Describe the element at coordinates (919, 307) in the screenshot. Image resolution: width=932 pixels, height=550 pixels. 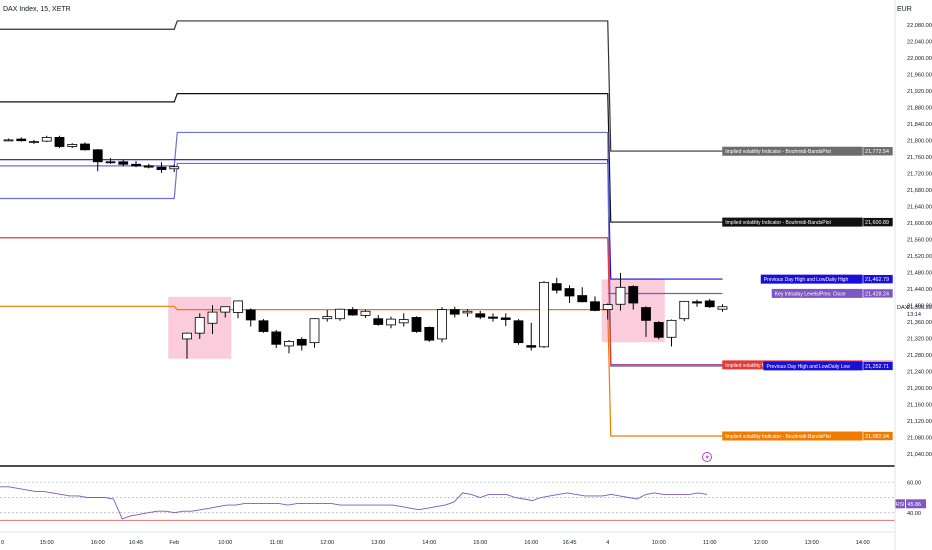
I see `price-tick-label: 21,400.00` at that location.